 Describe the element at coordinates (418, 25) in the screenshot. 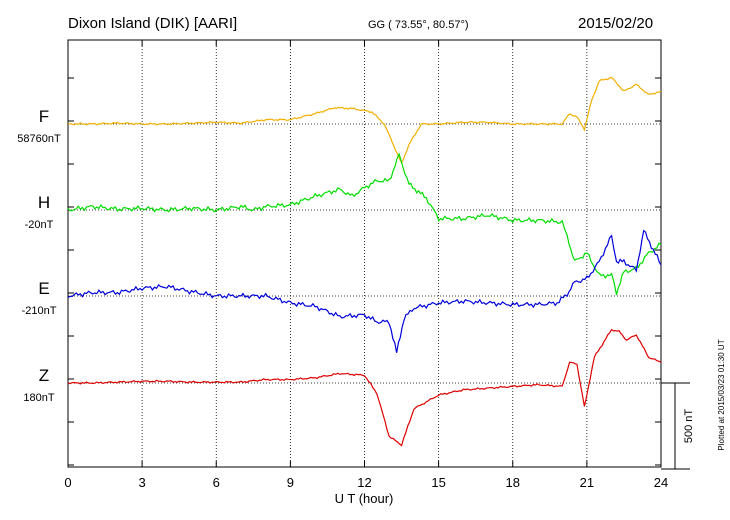

I see `coords-label: GG ( 73.55°, 80.57°)` at that location.